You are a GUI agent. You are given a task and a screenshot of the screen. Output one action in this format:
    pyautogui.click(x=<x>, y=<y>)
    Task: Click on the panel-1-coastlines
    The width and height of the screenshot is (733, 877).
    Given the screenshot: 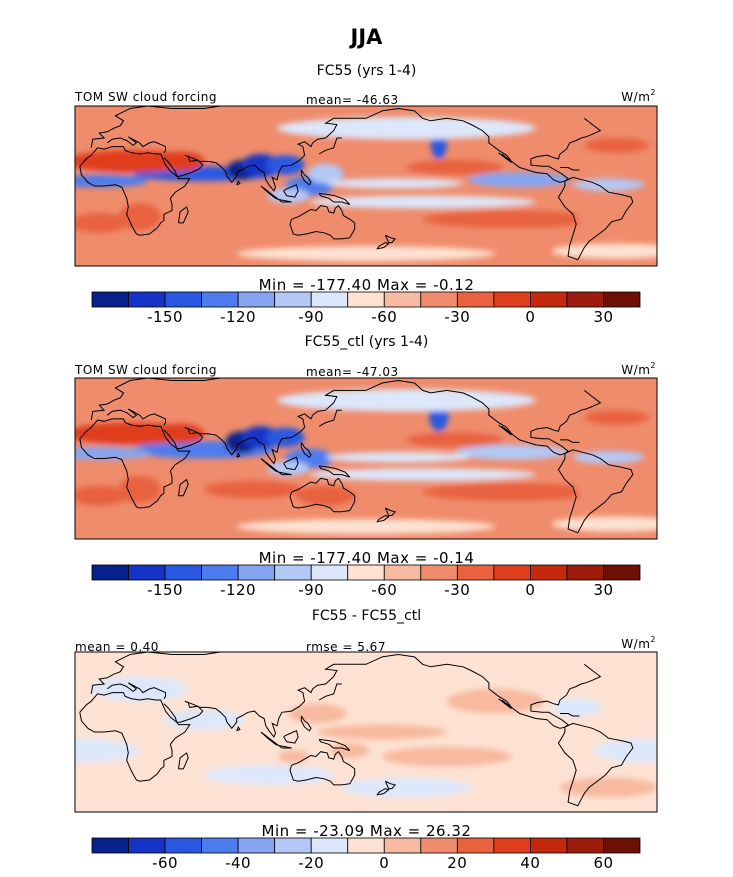 What is the action you would take?
    pyautogui.click(x=356, y=183)
    